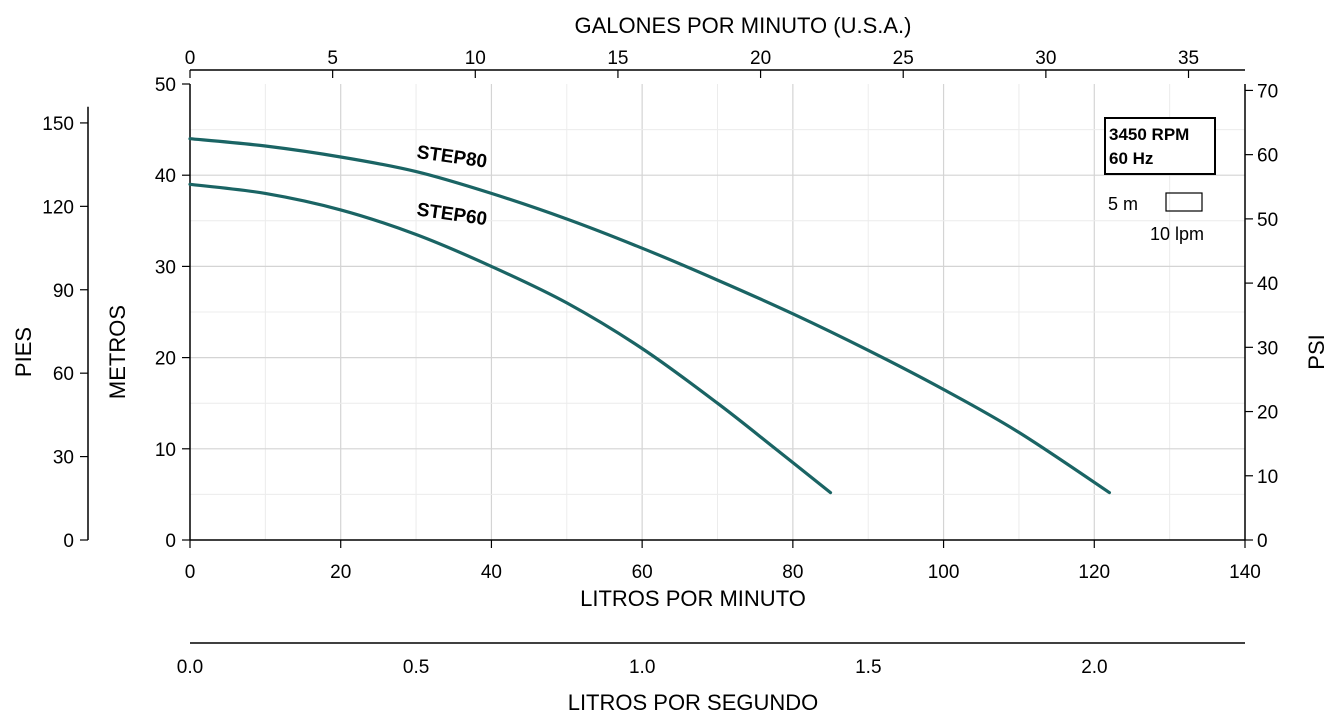  What do you see at coordinates (165, 85) in the screenshot?
I see `y-left-m-tick-label: 50` at bounding box center [165, 85].